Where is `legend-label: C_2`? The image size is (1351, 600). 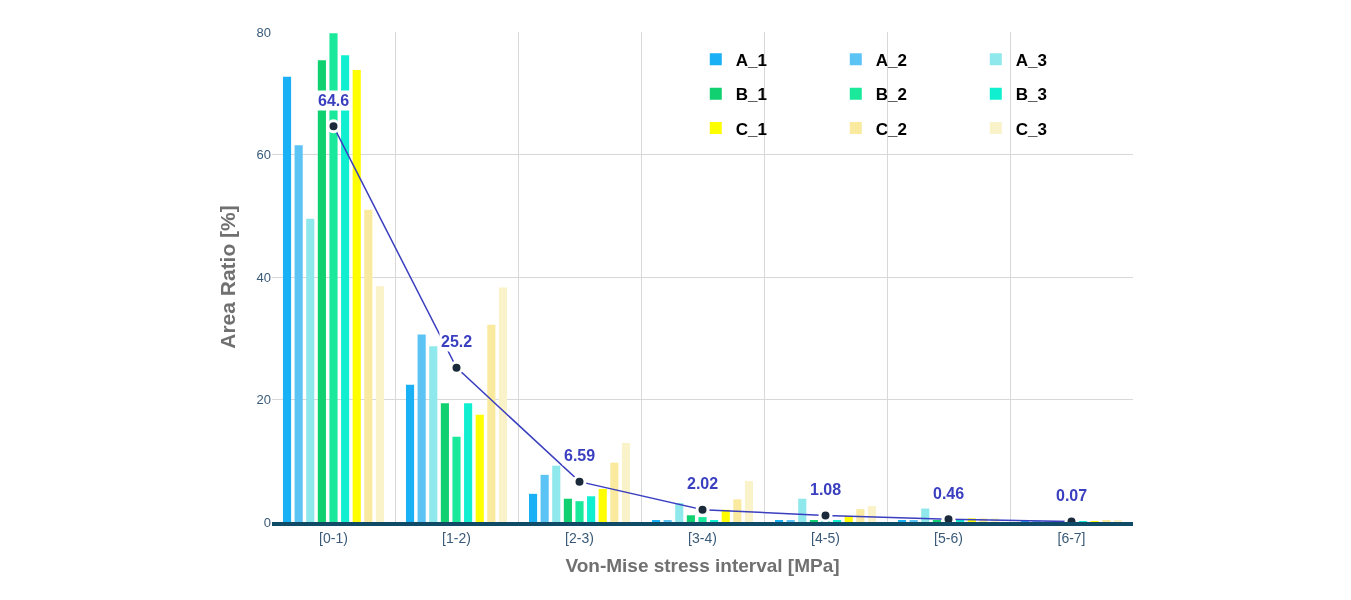 legend-label: C_2 is located at coordinates (891, 129).